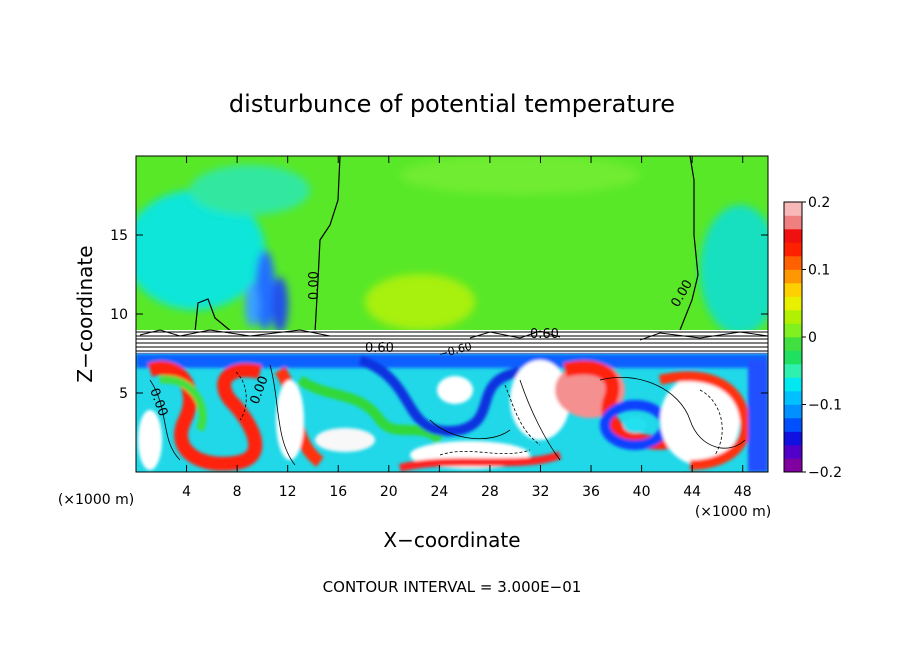 Image resolution: width=904 pixels, height=654 pixels. I want to click on x-tick-label: 8, so click(237, 492).